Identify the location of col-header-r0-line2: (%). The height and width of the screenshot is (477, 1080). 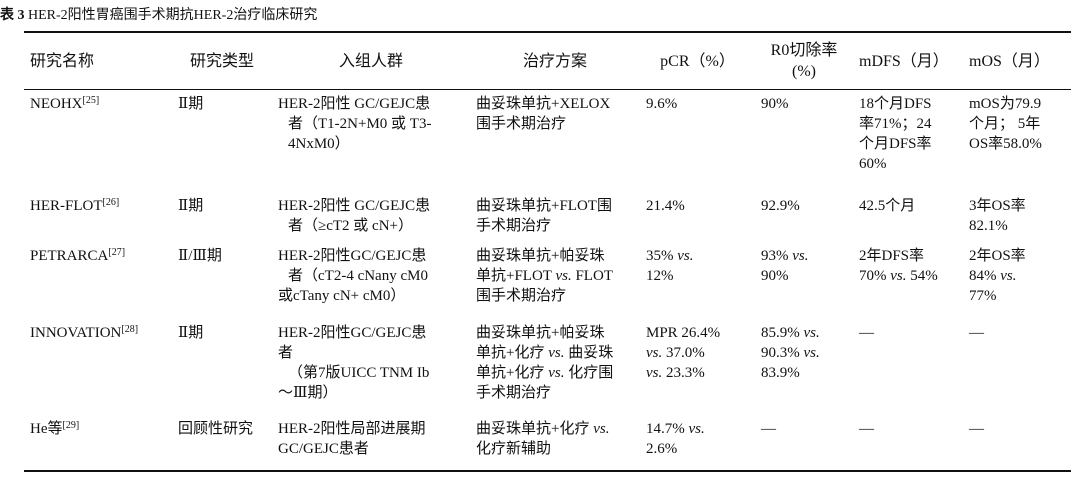
(804, 71).